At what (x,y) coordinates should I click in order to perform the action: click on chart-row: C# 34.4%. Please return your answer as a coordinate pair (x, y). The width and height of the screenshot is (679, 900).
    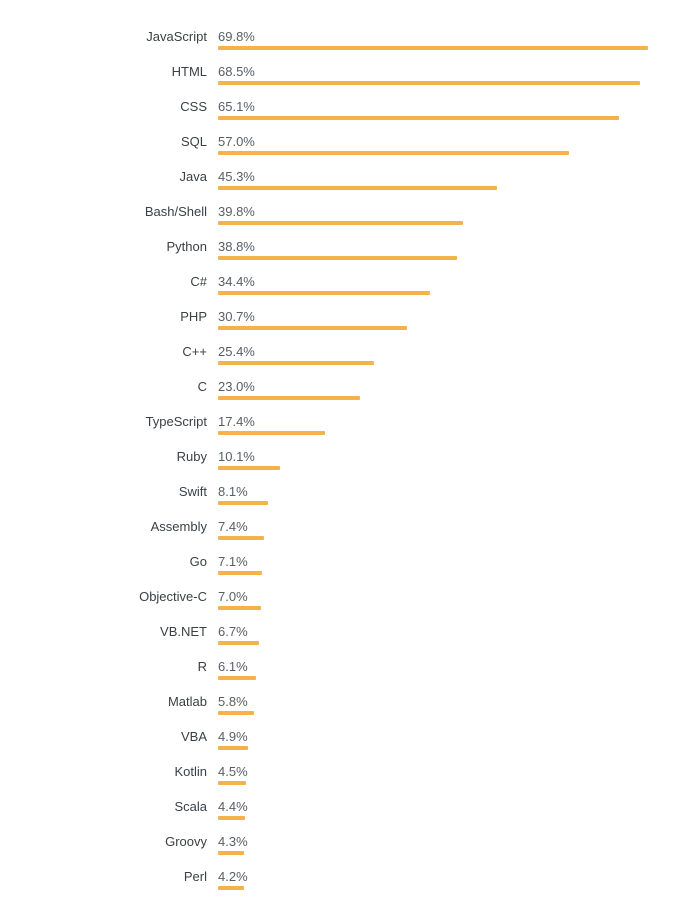
    Looking at the image, I should click on (339, 284).